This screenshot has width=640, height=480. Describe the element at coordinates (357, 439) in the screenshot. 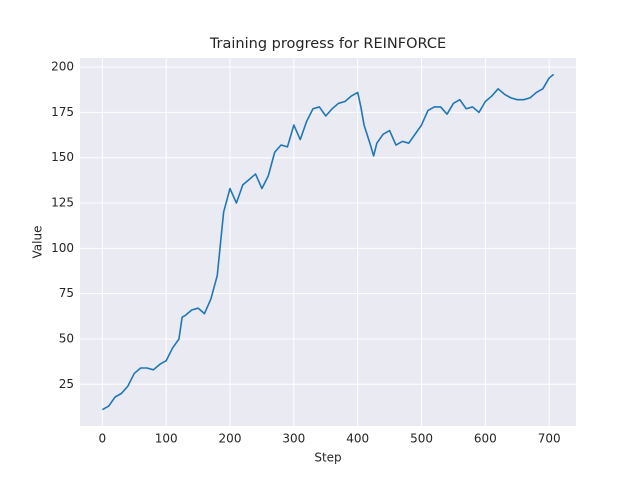

I see `x-tick-label: 400` at that location.